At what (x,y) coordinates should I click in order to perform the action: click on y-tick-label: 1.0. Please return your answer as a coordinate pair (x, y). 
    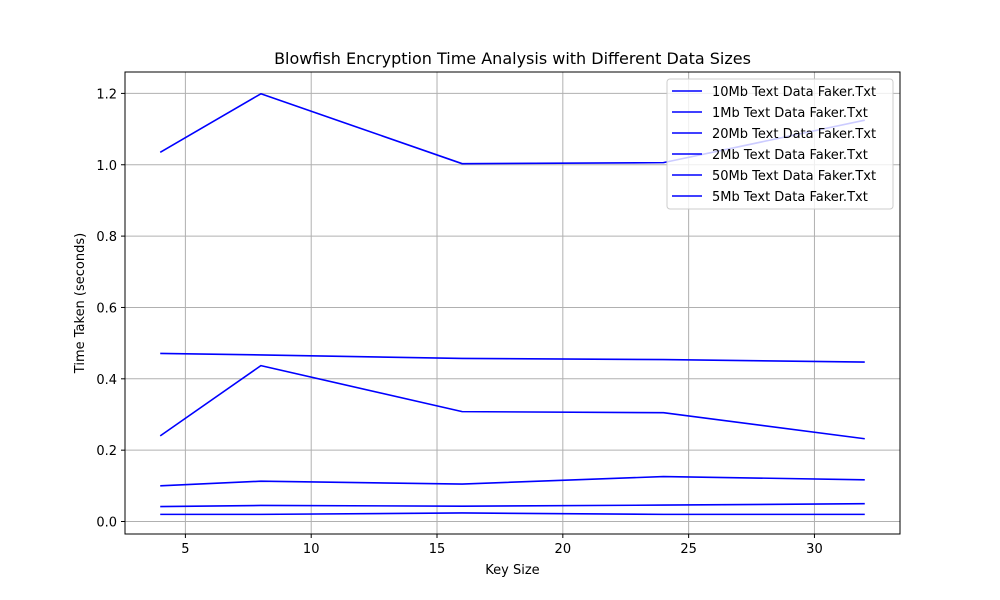
    Looking at the image, I should click on (106, 166).